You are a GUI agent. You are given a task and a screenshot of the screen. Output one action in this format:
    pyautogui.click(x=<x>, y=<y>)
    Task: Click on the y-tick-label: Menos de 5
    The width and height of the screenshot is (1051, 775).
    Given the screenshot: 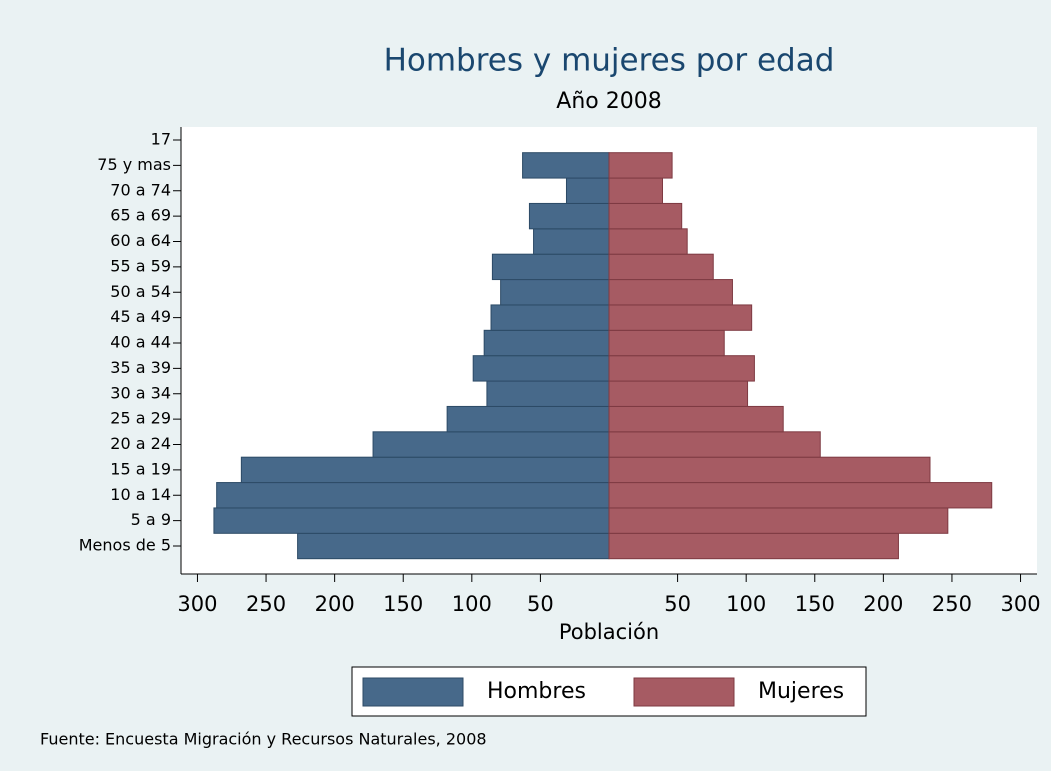 What is the action you would take?
    pyautogui.click(x=125, y=545)
    